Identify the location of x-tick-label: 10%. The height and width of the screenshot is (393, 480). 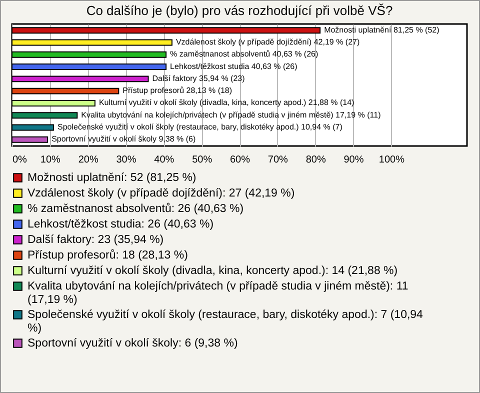
(50, 160).